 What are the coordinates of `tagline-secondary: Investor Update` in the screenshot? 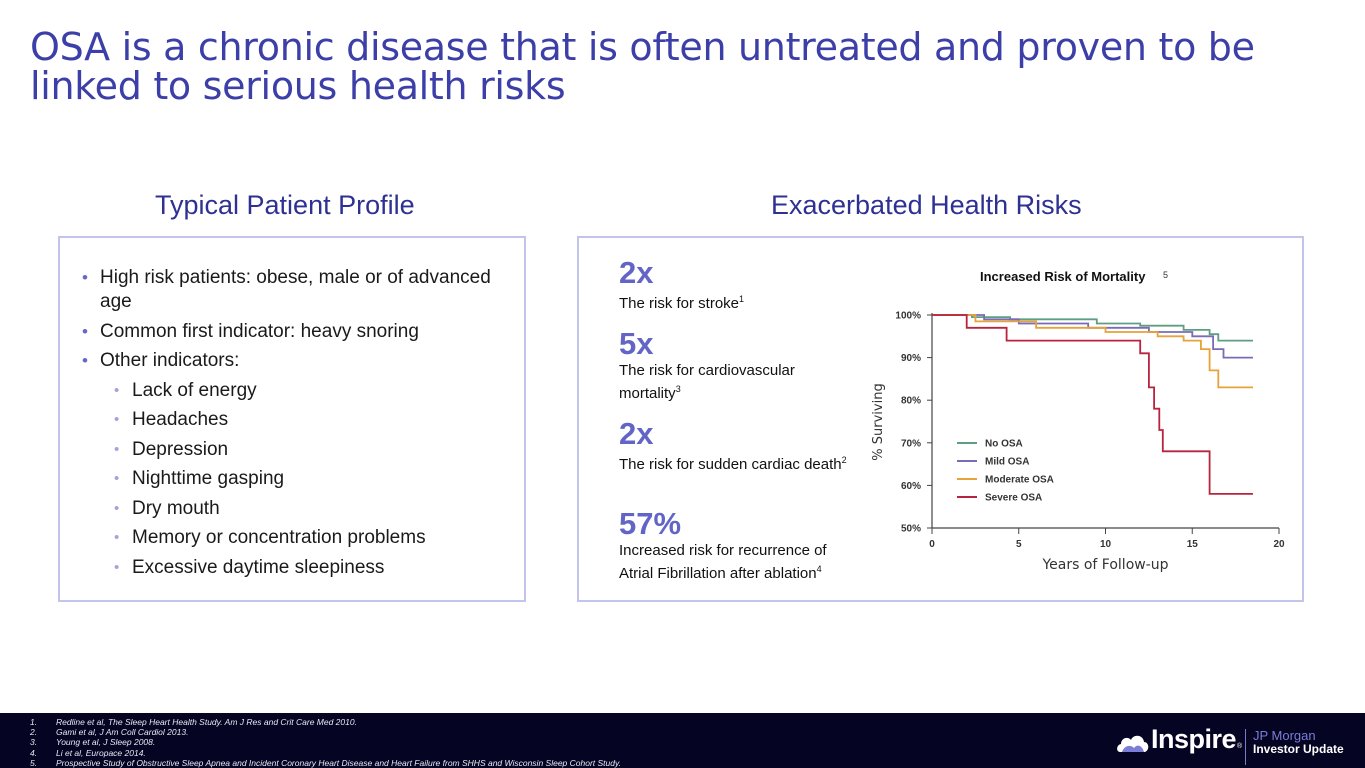 It's located at (1298, 749).